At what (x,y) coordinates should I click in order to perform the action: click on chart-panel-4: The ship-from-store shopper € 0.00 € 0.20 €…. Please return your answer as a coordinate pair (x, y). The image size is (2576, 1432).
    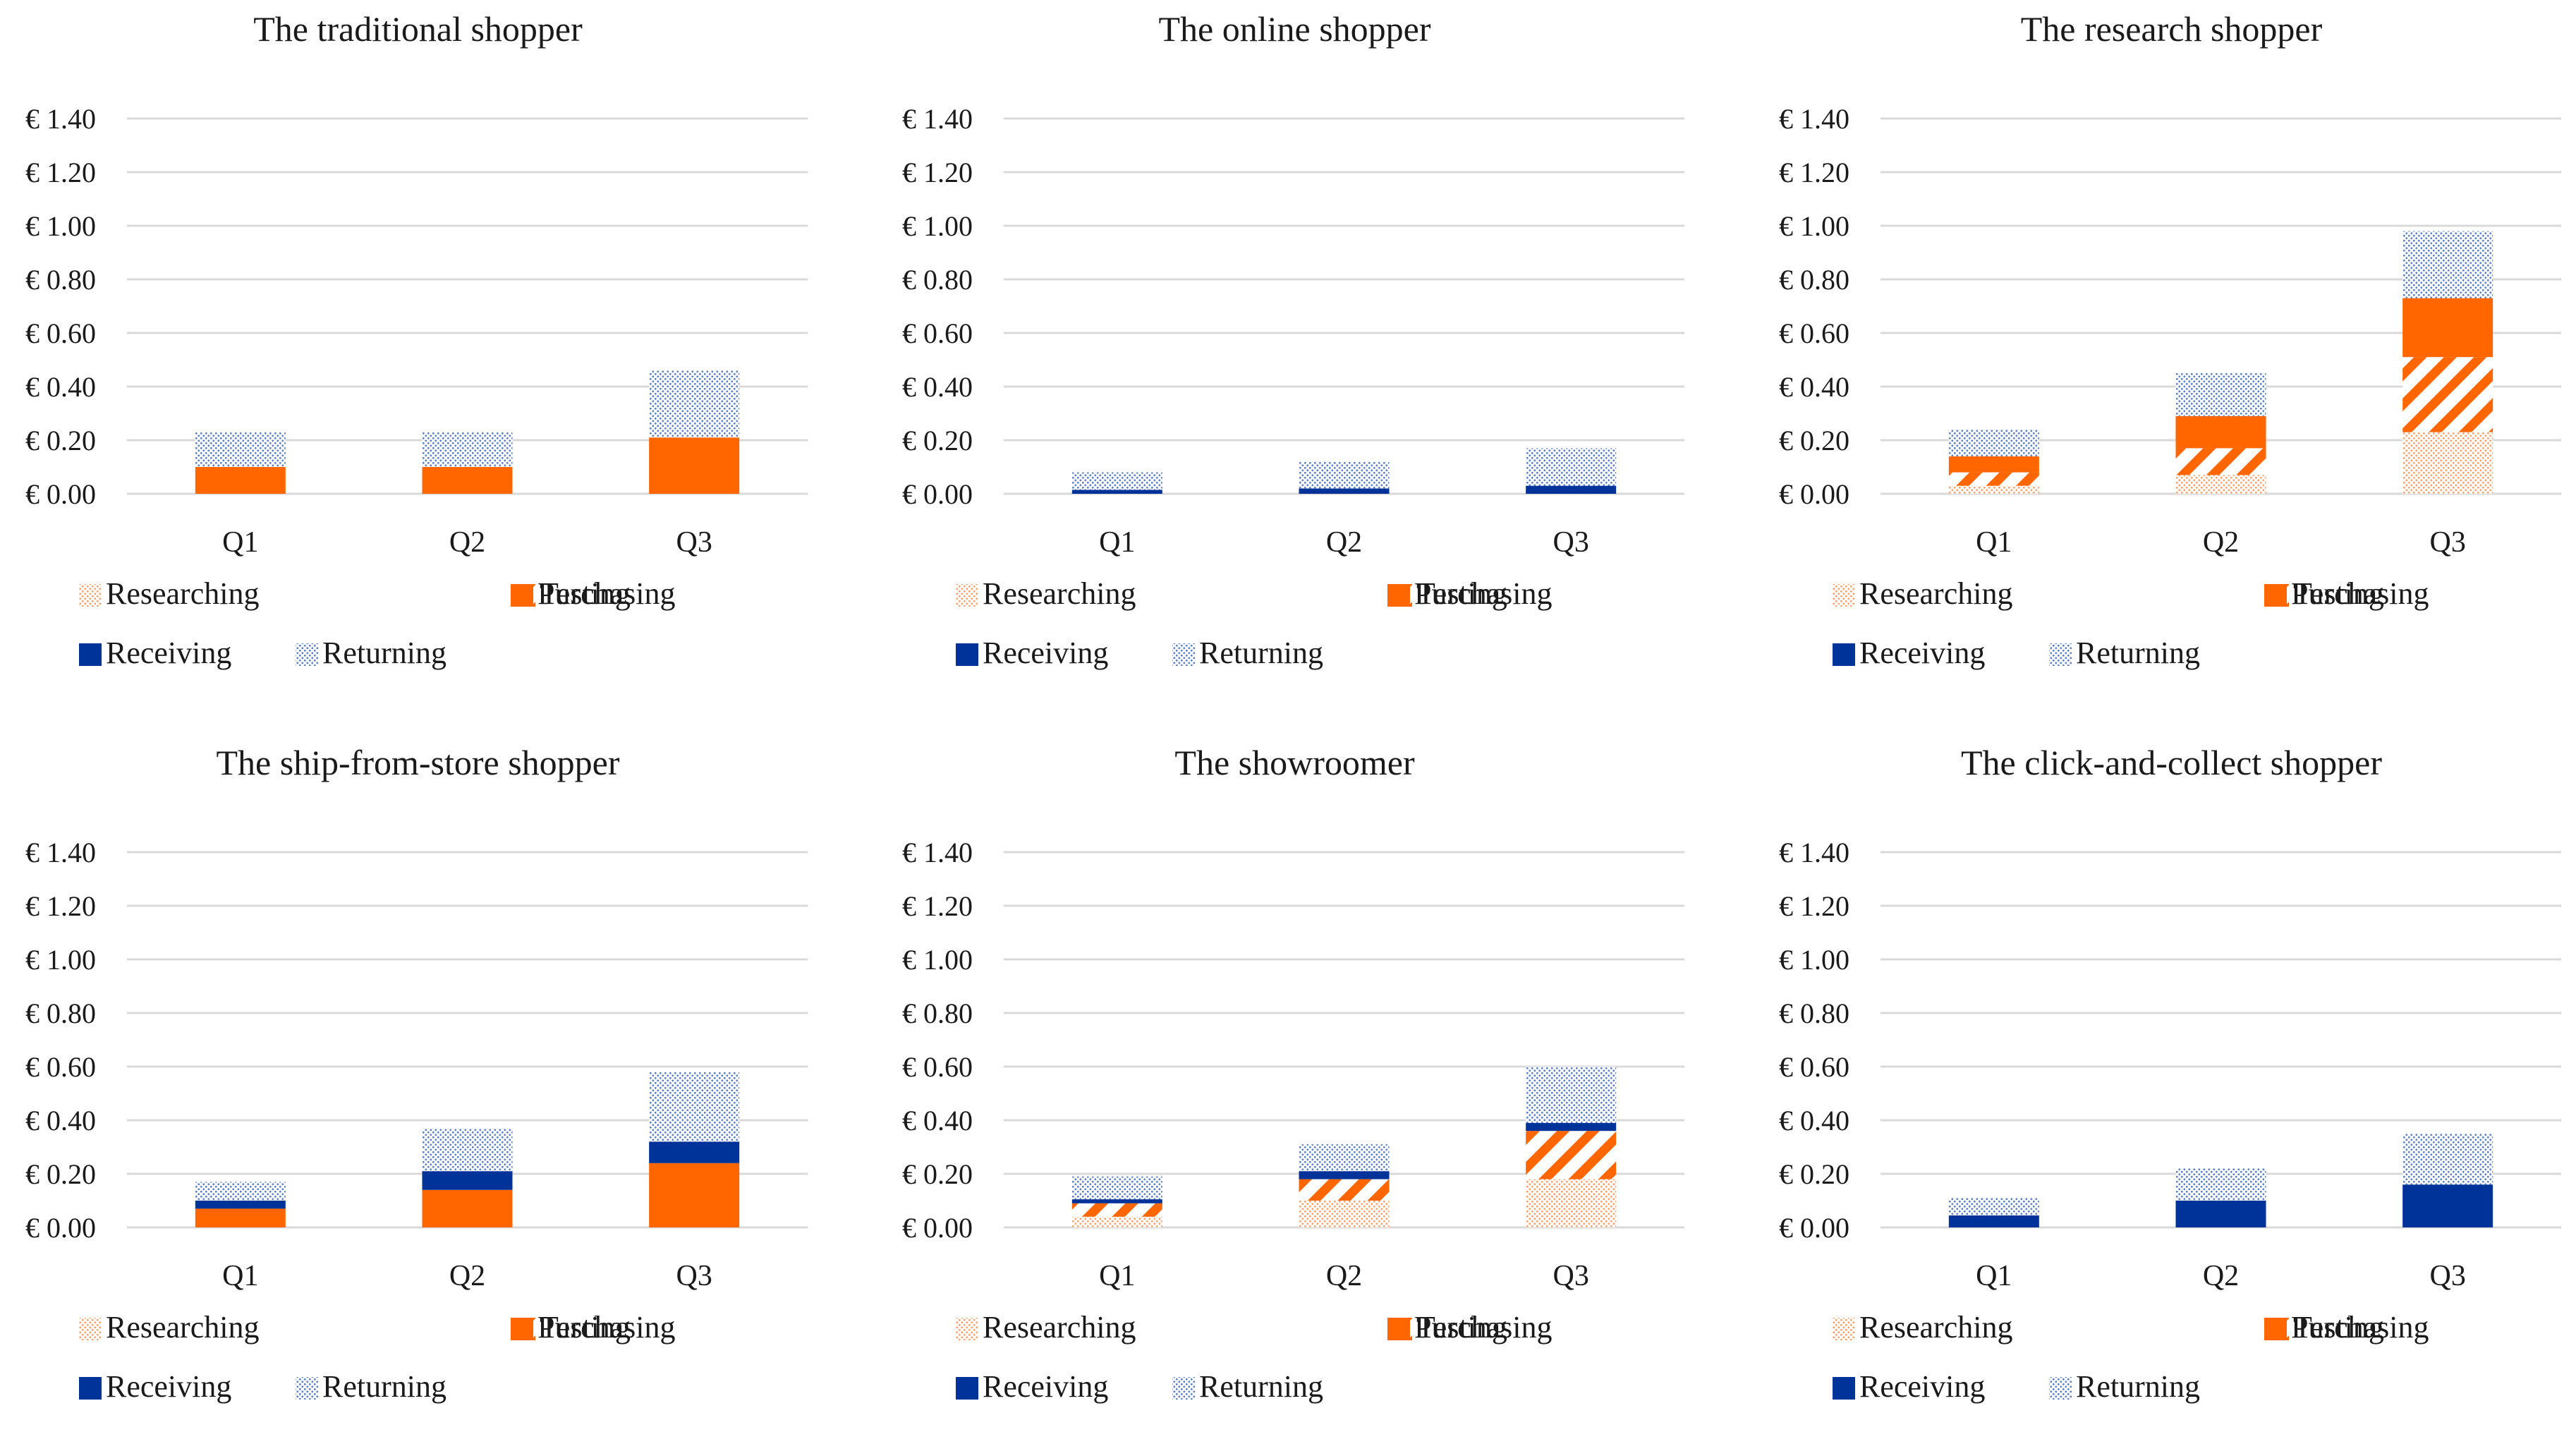
    Looking at the image, I should click on (416, 1073).